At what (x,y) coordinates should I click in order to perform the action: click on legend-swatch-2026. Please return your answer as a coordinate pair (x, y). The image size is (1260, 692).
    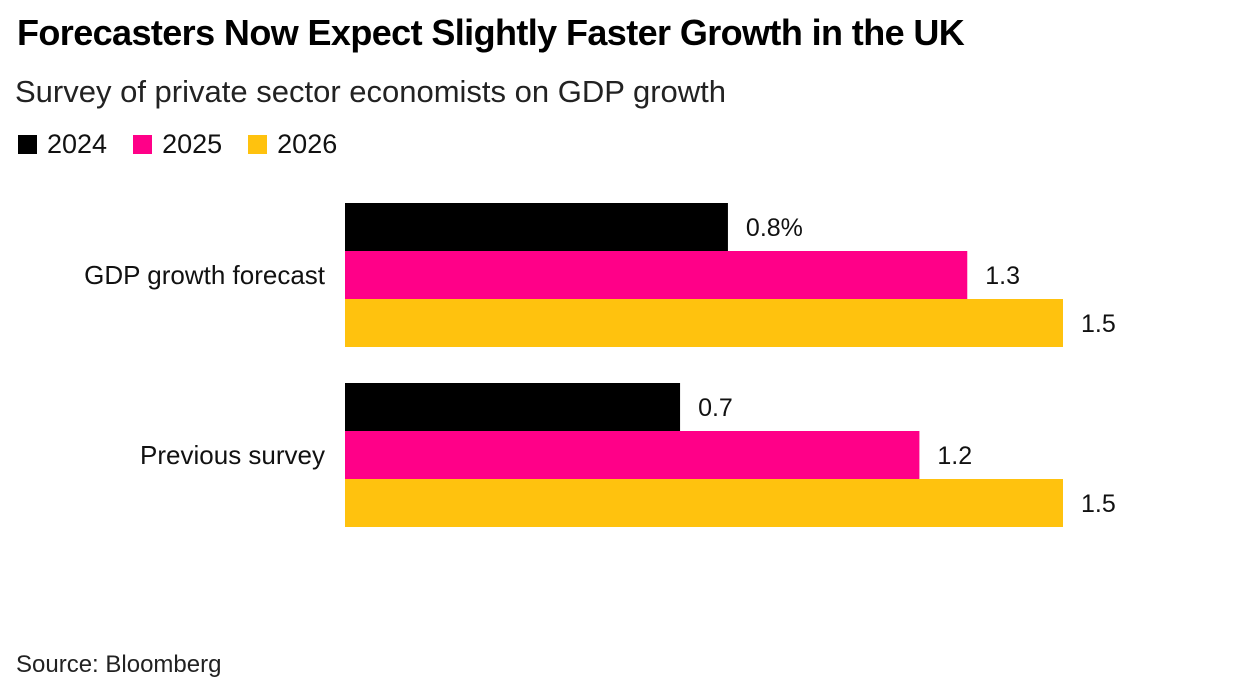
    Looking at the image, I should click on (258, 144).